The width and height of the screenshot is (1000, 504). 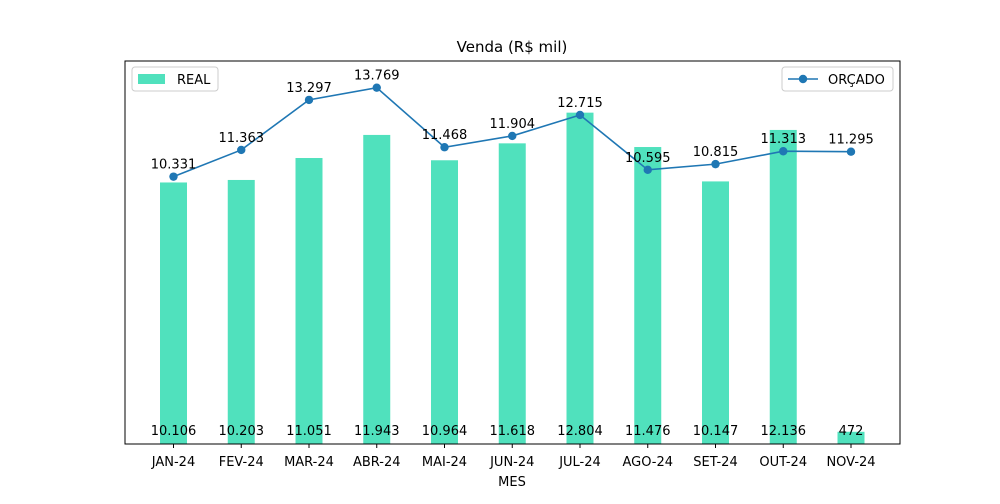 What do you see at coordinates (242, 138) in the screenshot?
I see `budget-value-label: 11.363` at bounding box center [242, 138].